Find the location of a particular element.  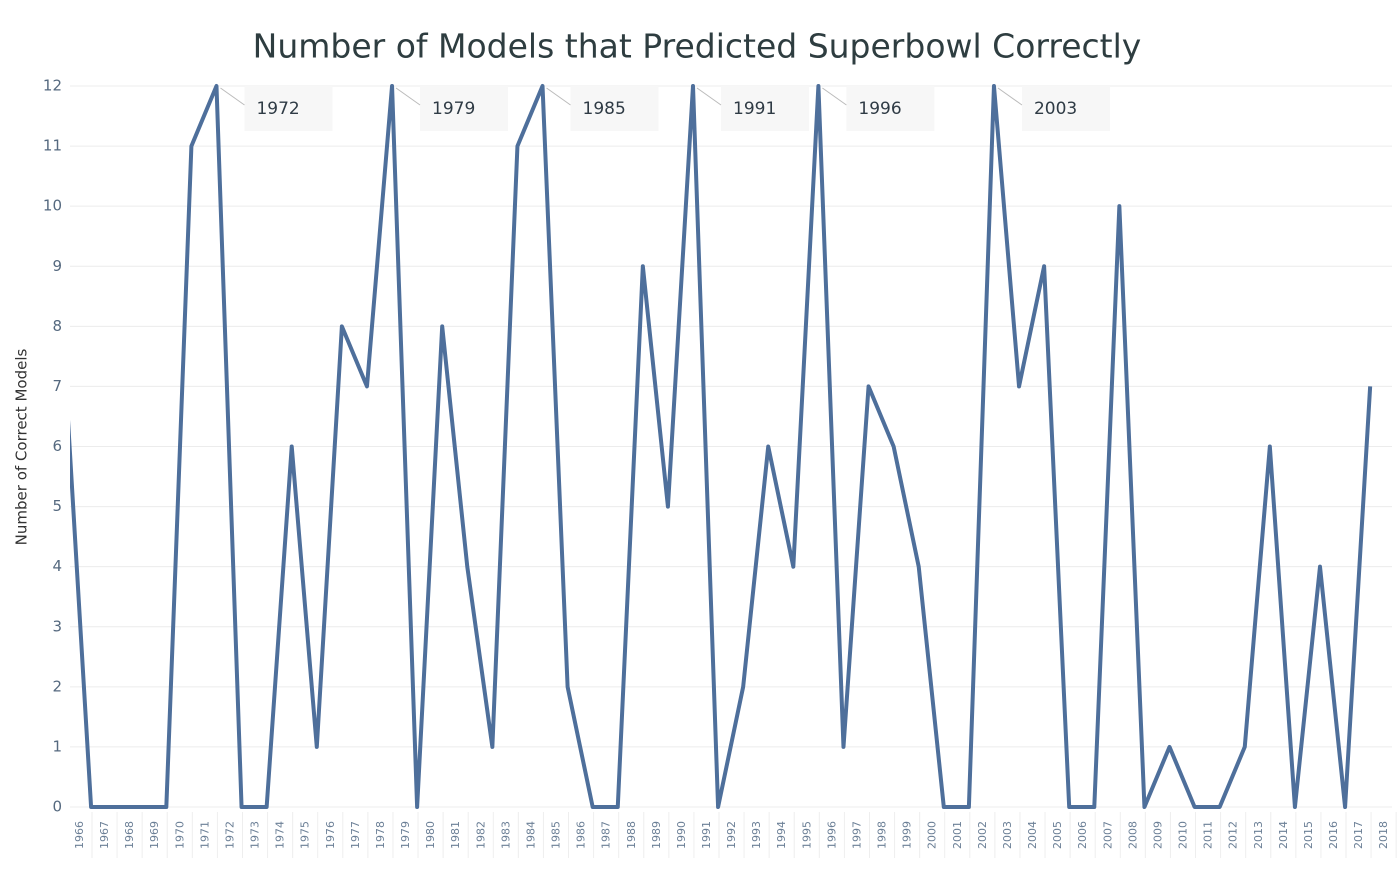

y-tick-label: 9 is located at coordinates (57, 266).